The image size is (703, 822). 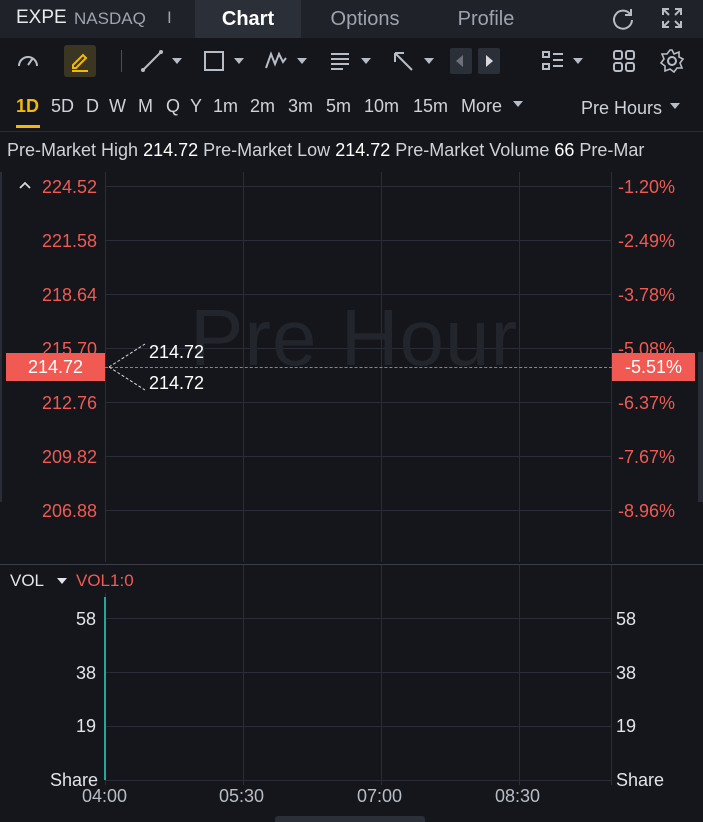 What do you see at coordinates (653, 367) in the screenshot?
I see `current-change-tag: -5.51%` at bounding box center [653, 367].